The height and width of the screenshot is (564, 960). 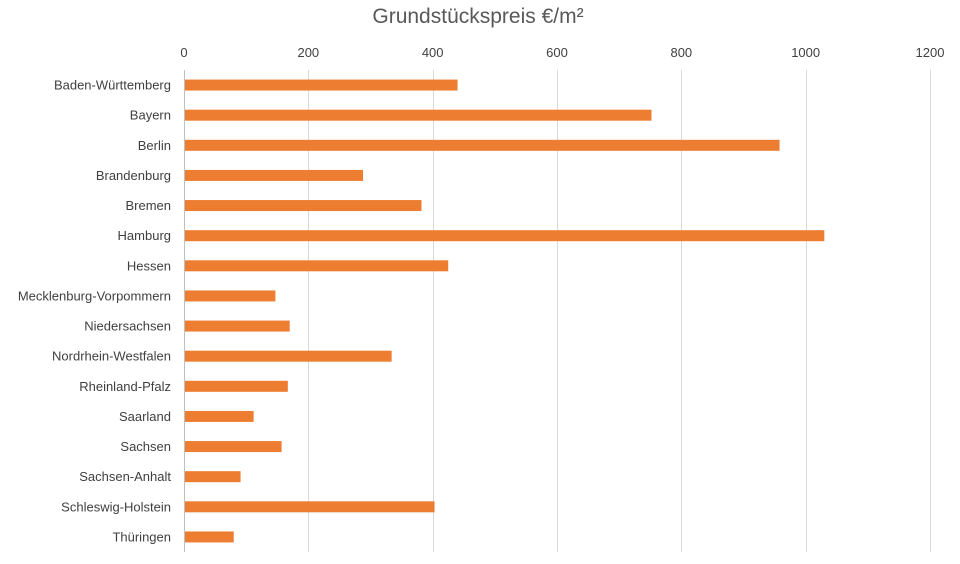 What do you see at coordinates (477, 16) in the screenshot?
I see `chart-title: Grundstückspreis €/m²` at bounding box center [477, 16].